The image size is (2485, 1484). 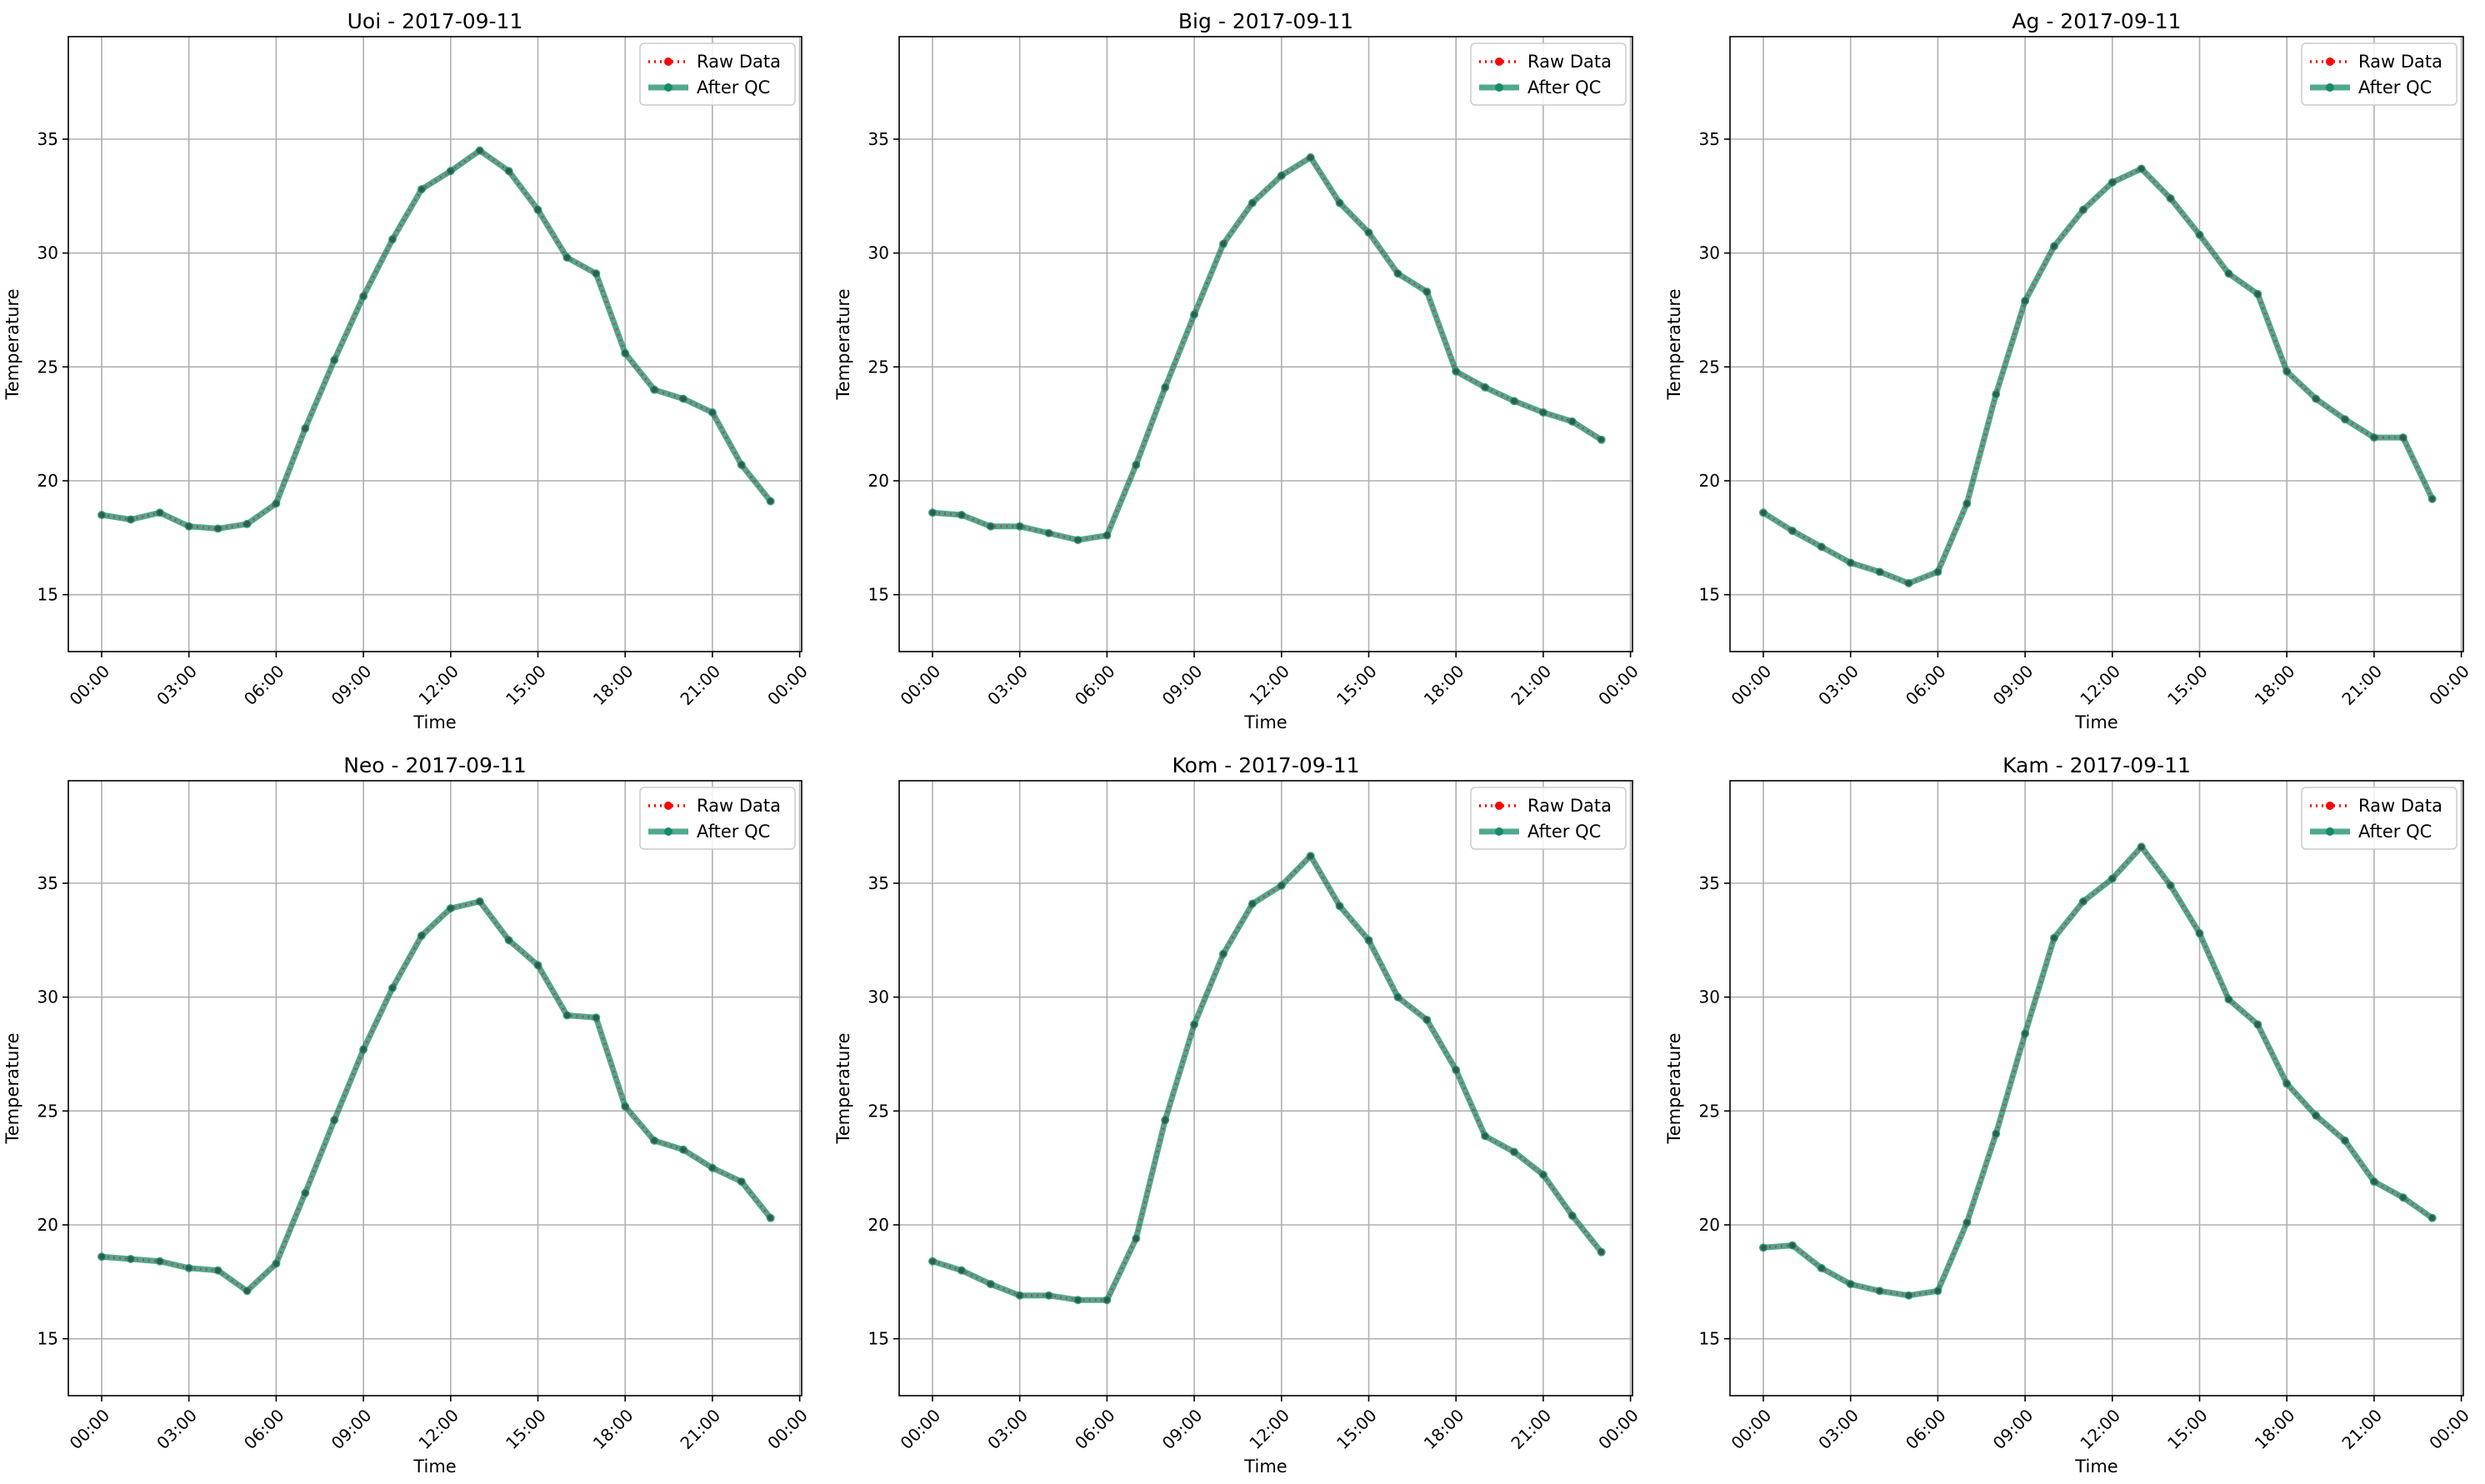 I want to click on x-axis-label: Time, so click(x=434, y=722).